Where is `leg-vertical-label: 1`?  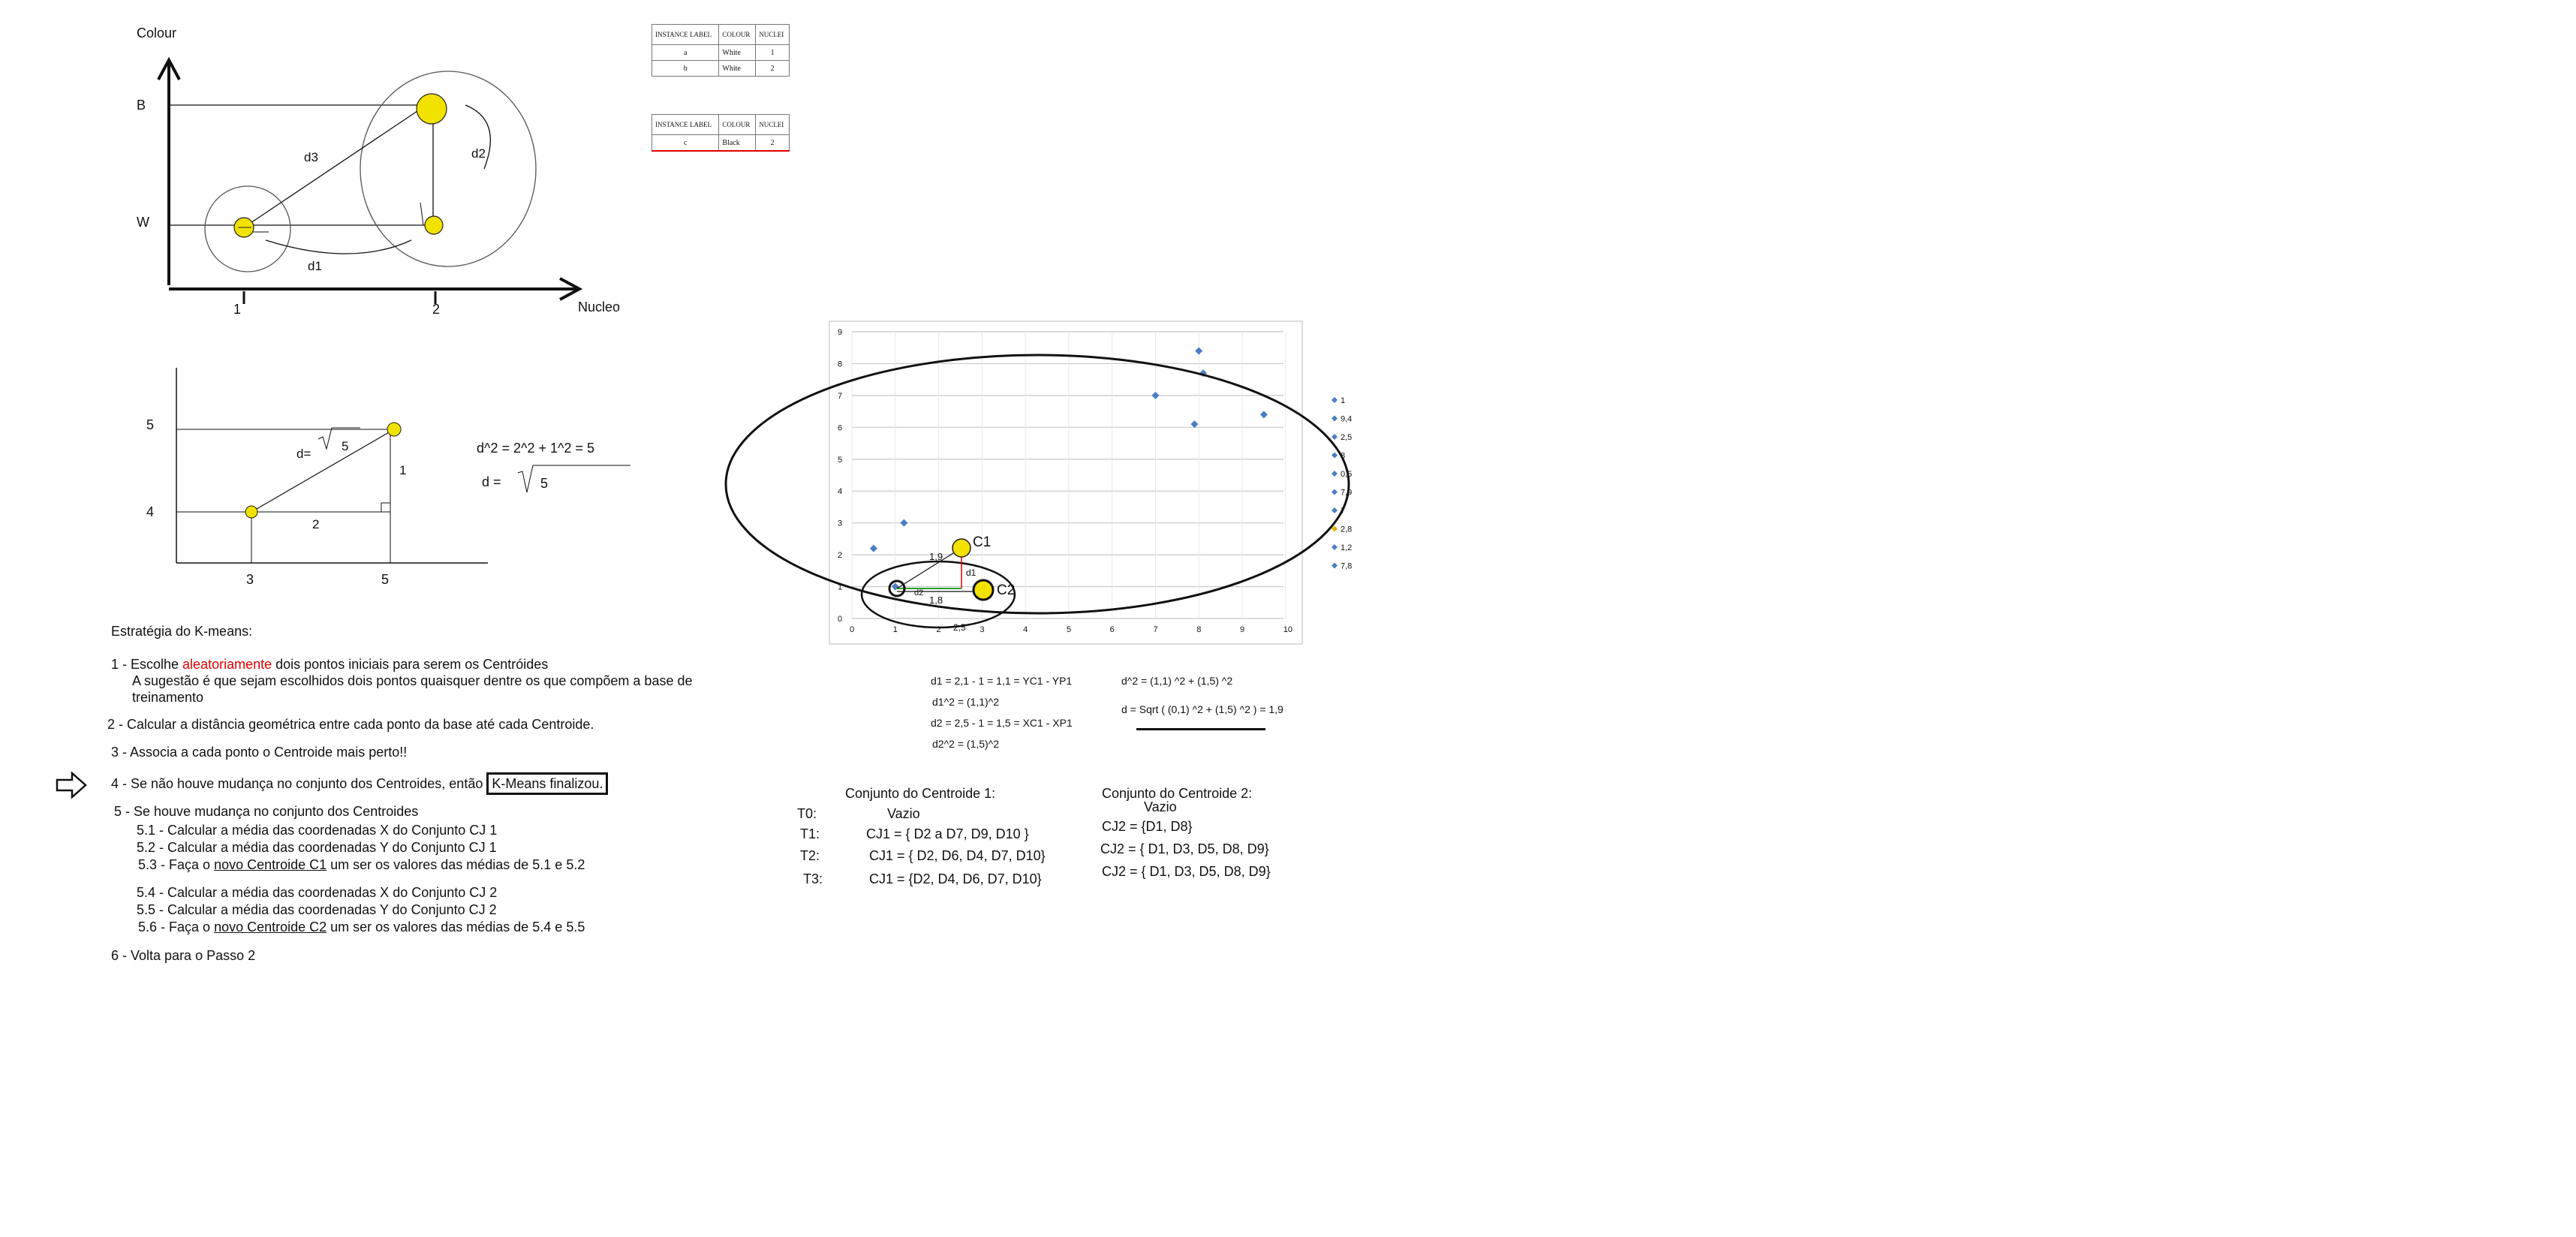
leg-vertical-label: 1 is located at coordinates (402, 470).